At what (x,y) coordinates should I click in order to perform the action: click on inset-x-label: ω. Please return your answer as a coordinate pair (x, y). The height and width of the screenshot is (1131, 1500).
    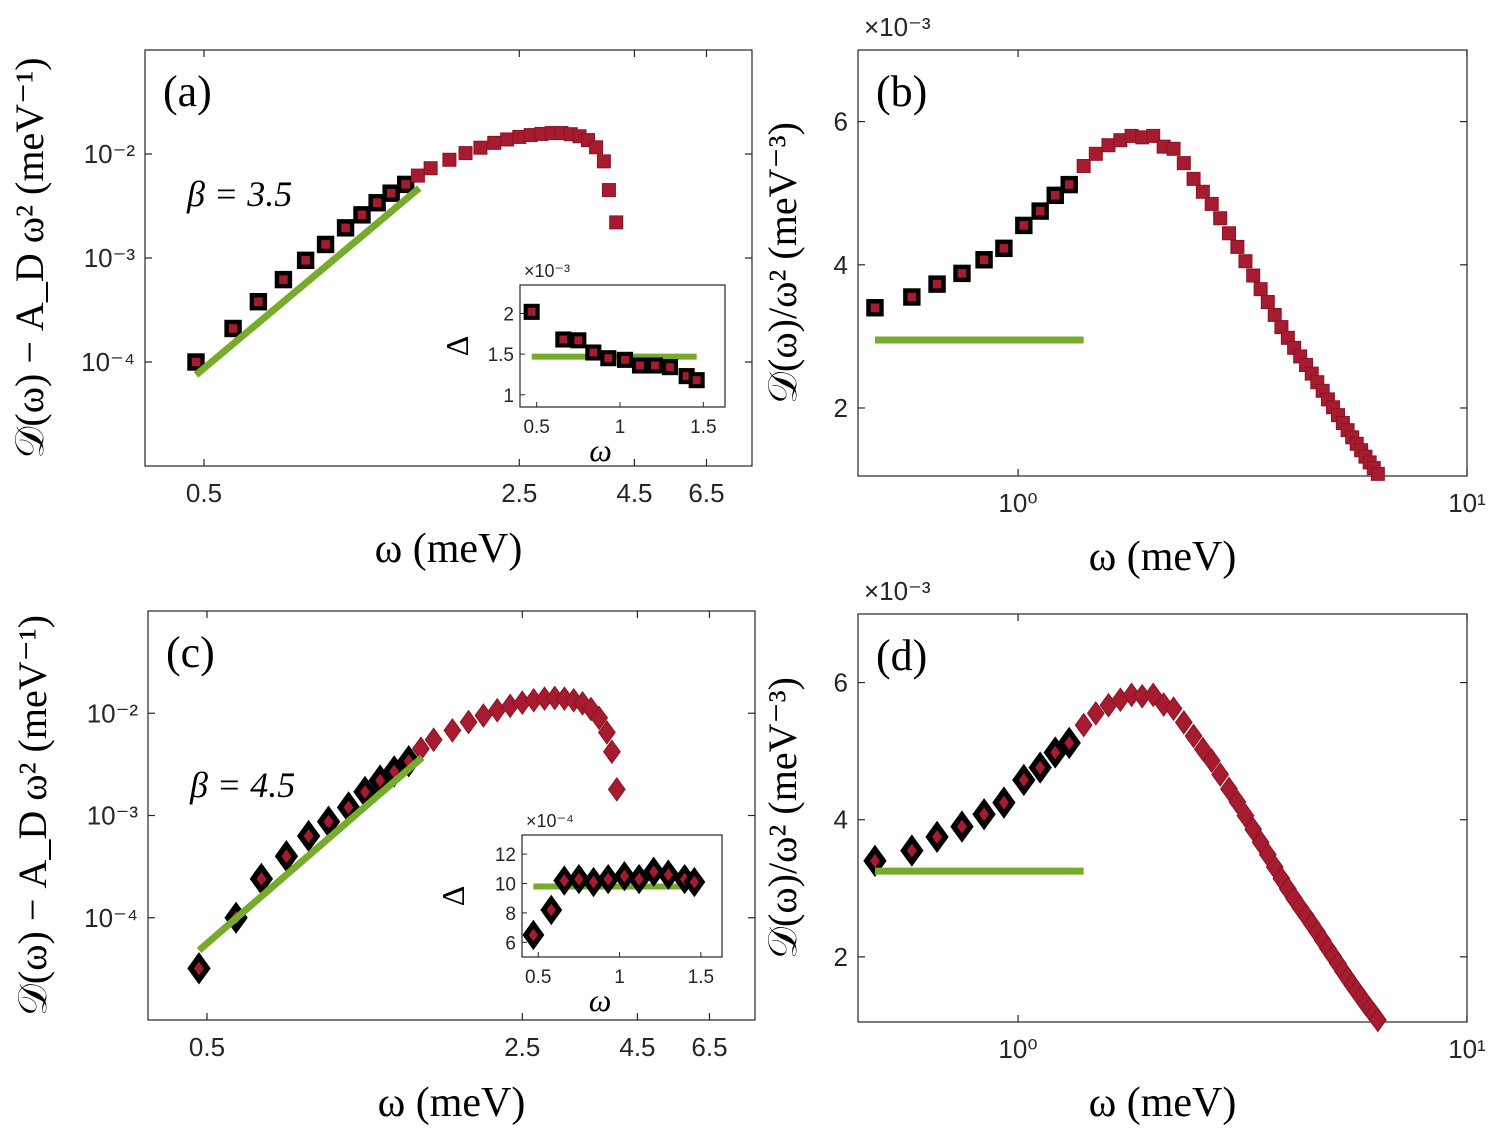
    Looking at the image, I should click on (600, 1000).